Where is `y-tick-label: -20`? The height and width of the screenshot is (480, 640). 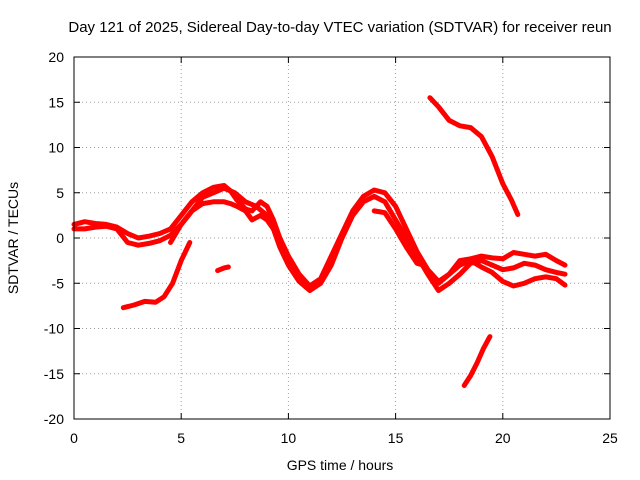
y-tick-label: -20 is located at coordinates (54, 419).